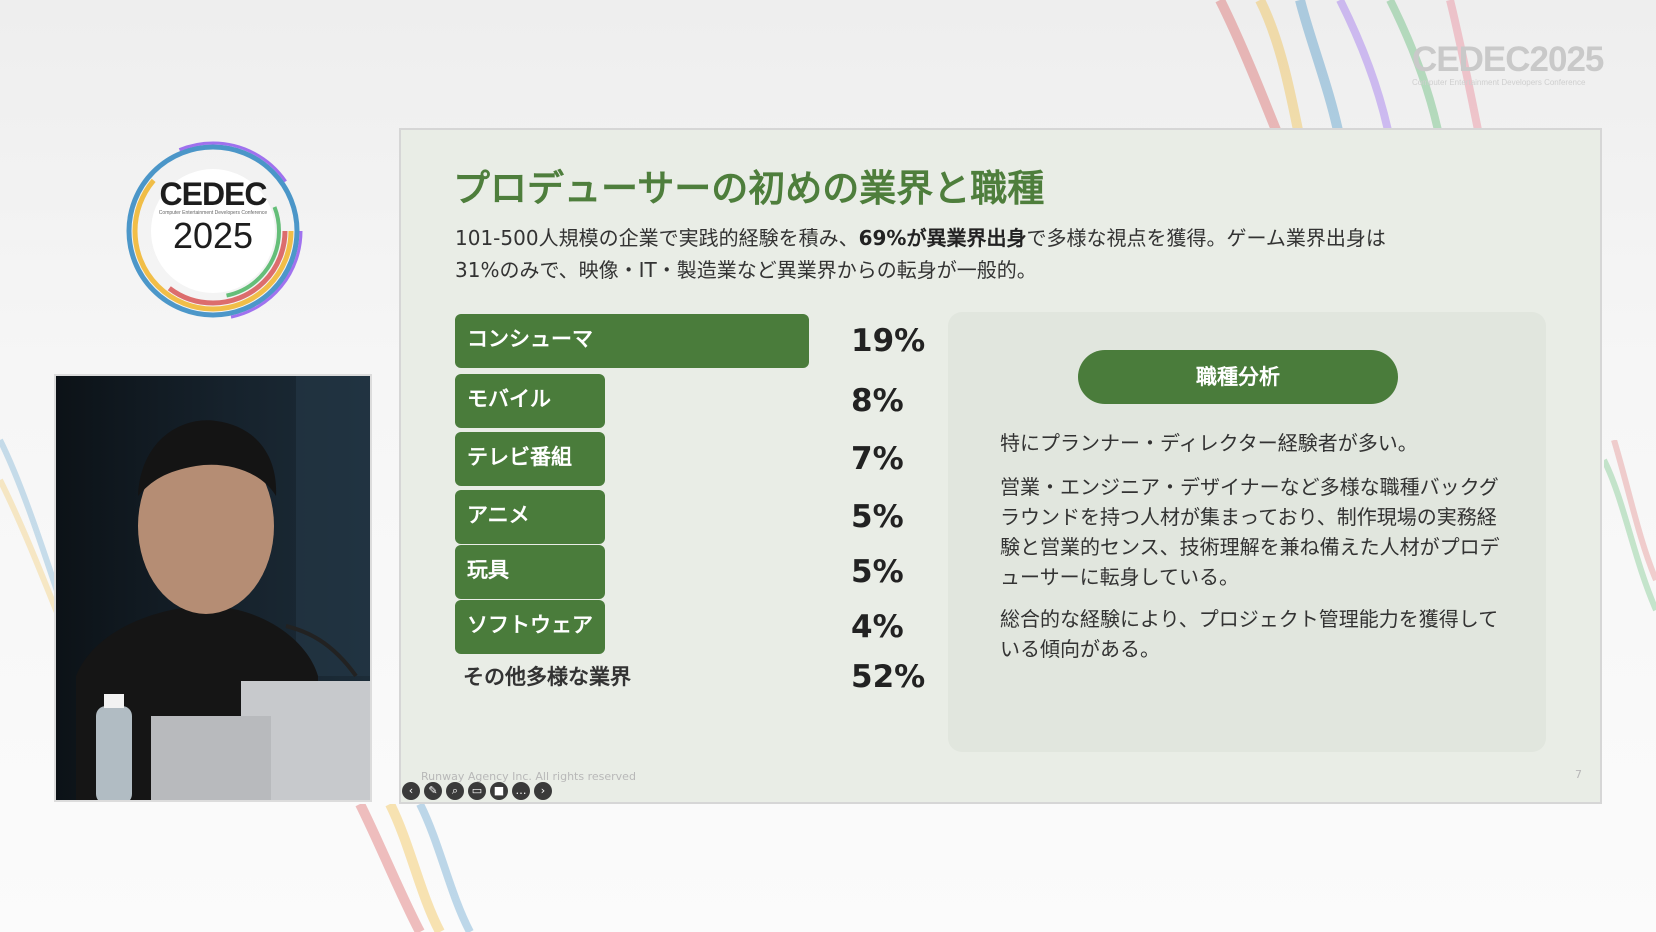 Image resolution: width=1656 pixels, height=932 pixels. Describe the element at coordinates (528, 776) in the screenshot. I see `slide-footer: Runway Agency Inc. All rights reserved` at that location.